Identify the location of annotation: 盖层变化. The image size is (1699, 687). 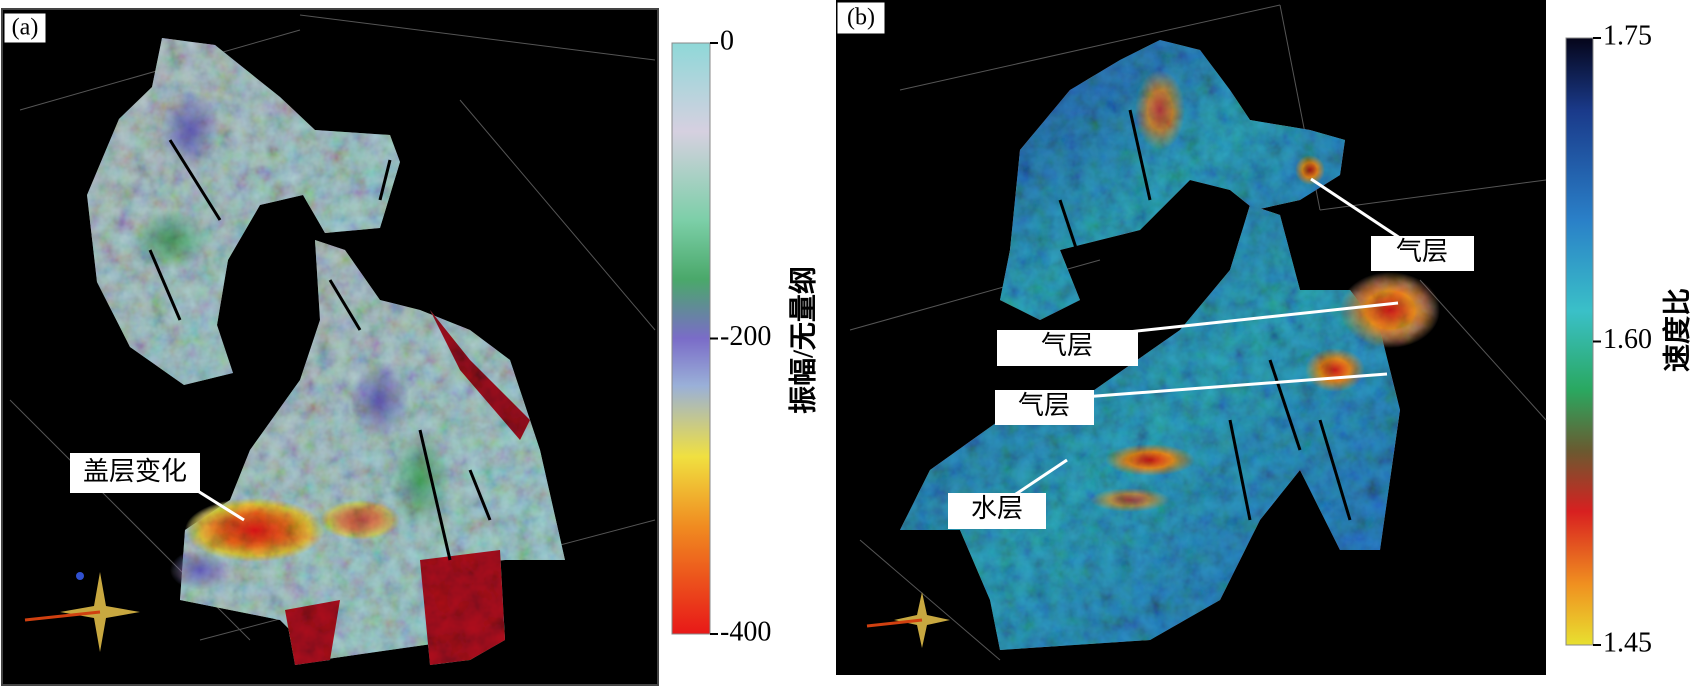
(135, 471).